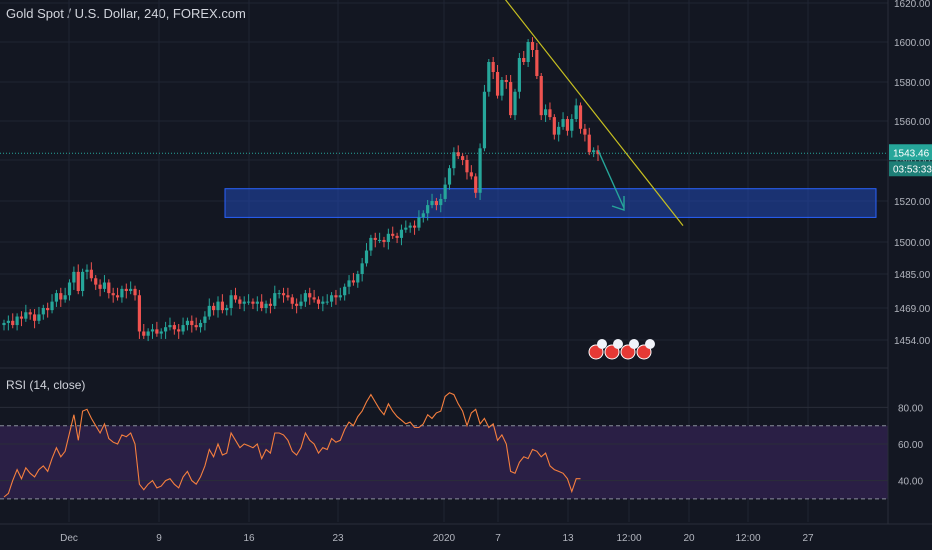  I want to click on price-tick-label: 1469.00, so click(912, 309).